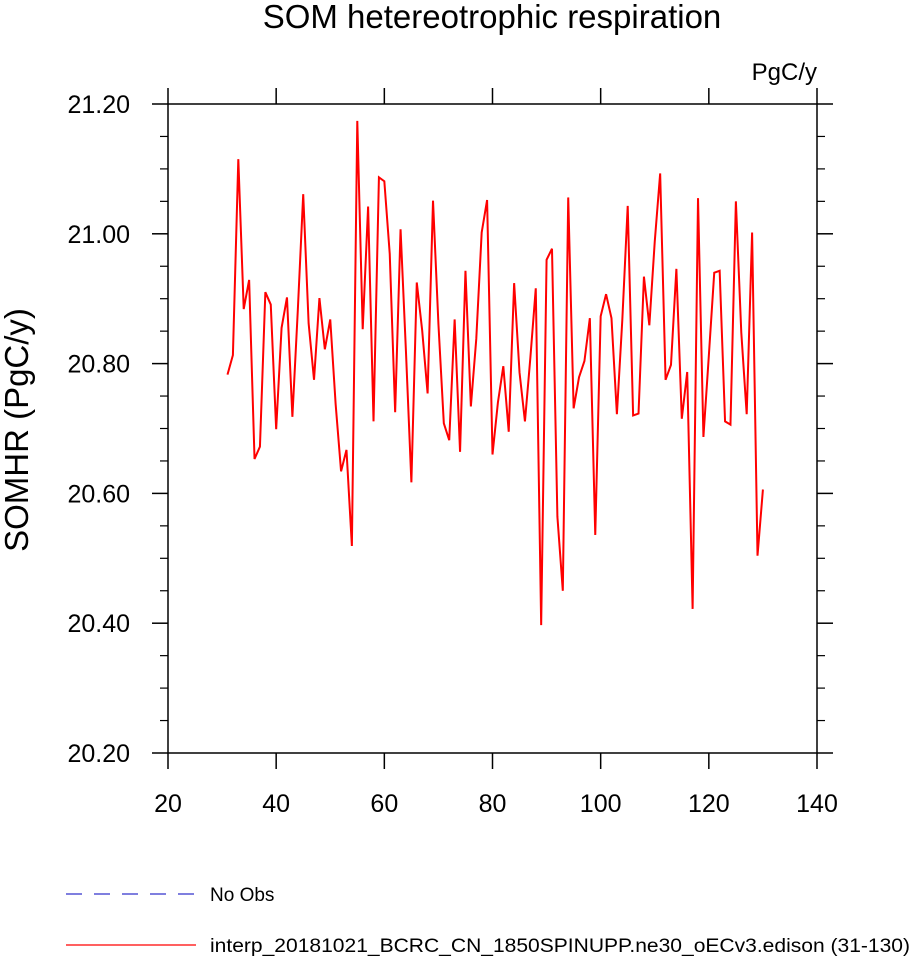  What do you see at coordinates (98, 494) in the screenshot?
I see `y-tick-label: 20.60` at bounding box center [98, 494].